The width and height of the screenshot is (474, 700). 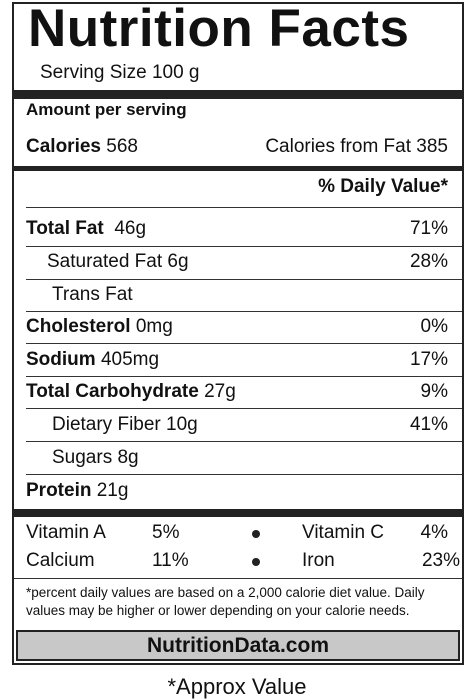 What do you see at coordinates (237, 359) in the screenshot?
I see `nutrient-row-sodium: Sodium 405mg 17%` at bounding box center [237, 359].